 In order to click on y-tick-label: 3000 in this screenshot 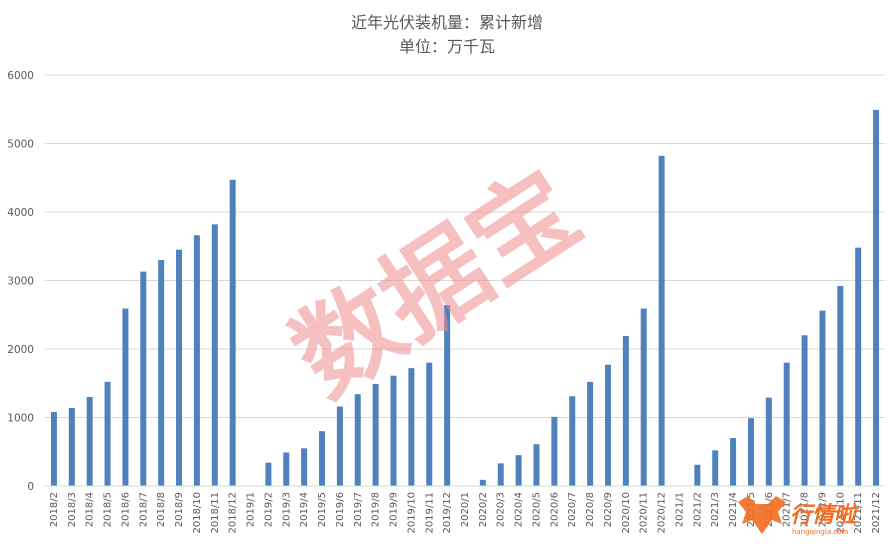, I will do `click(20, 282)`.